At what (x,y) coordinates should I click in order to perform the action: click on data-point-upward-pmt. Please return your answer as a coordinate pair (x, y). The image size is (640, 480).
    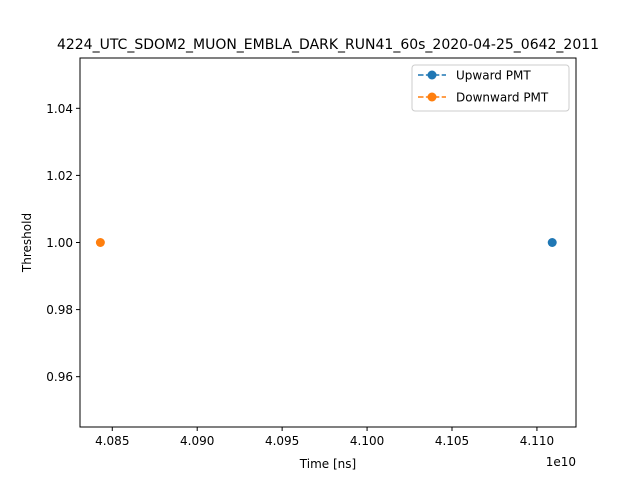
    Looking at the image, I should click on (552, 242).